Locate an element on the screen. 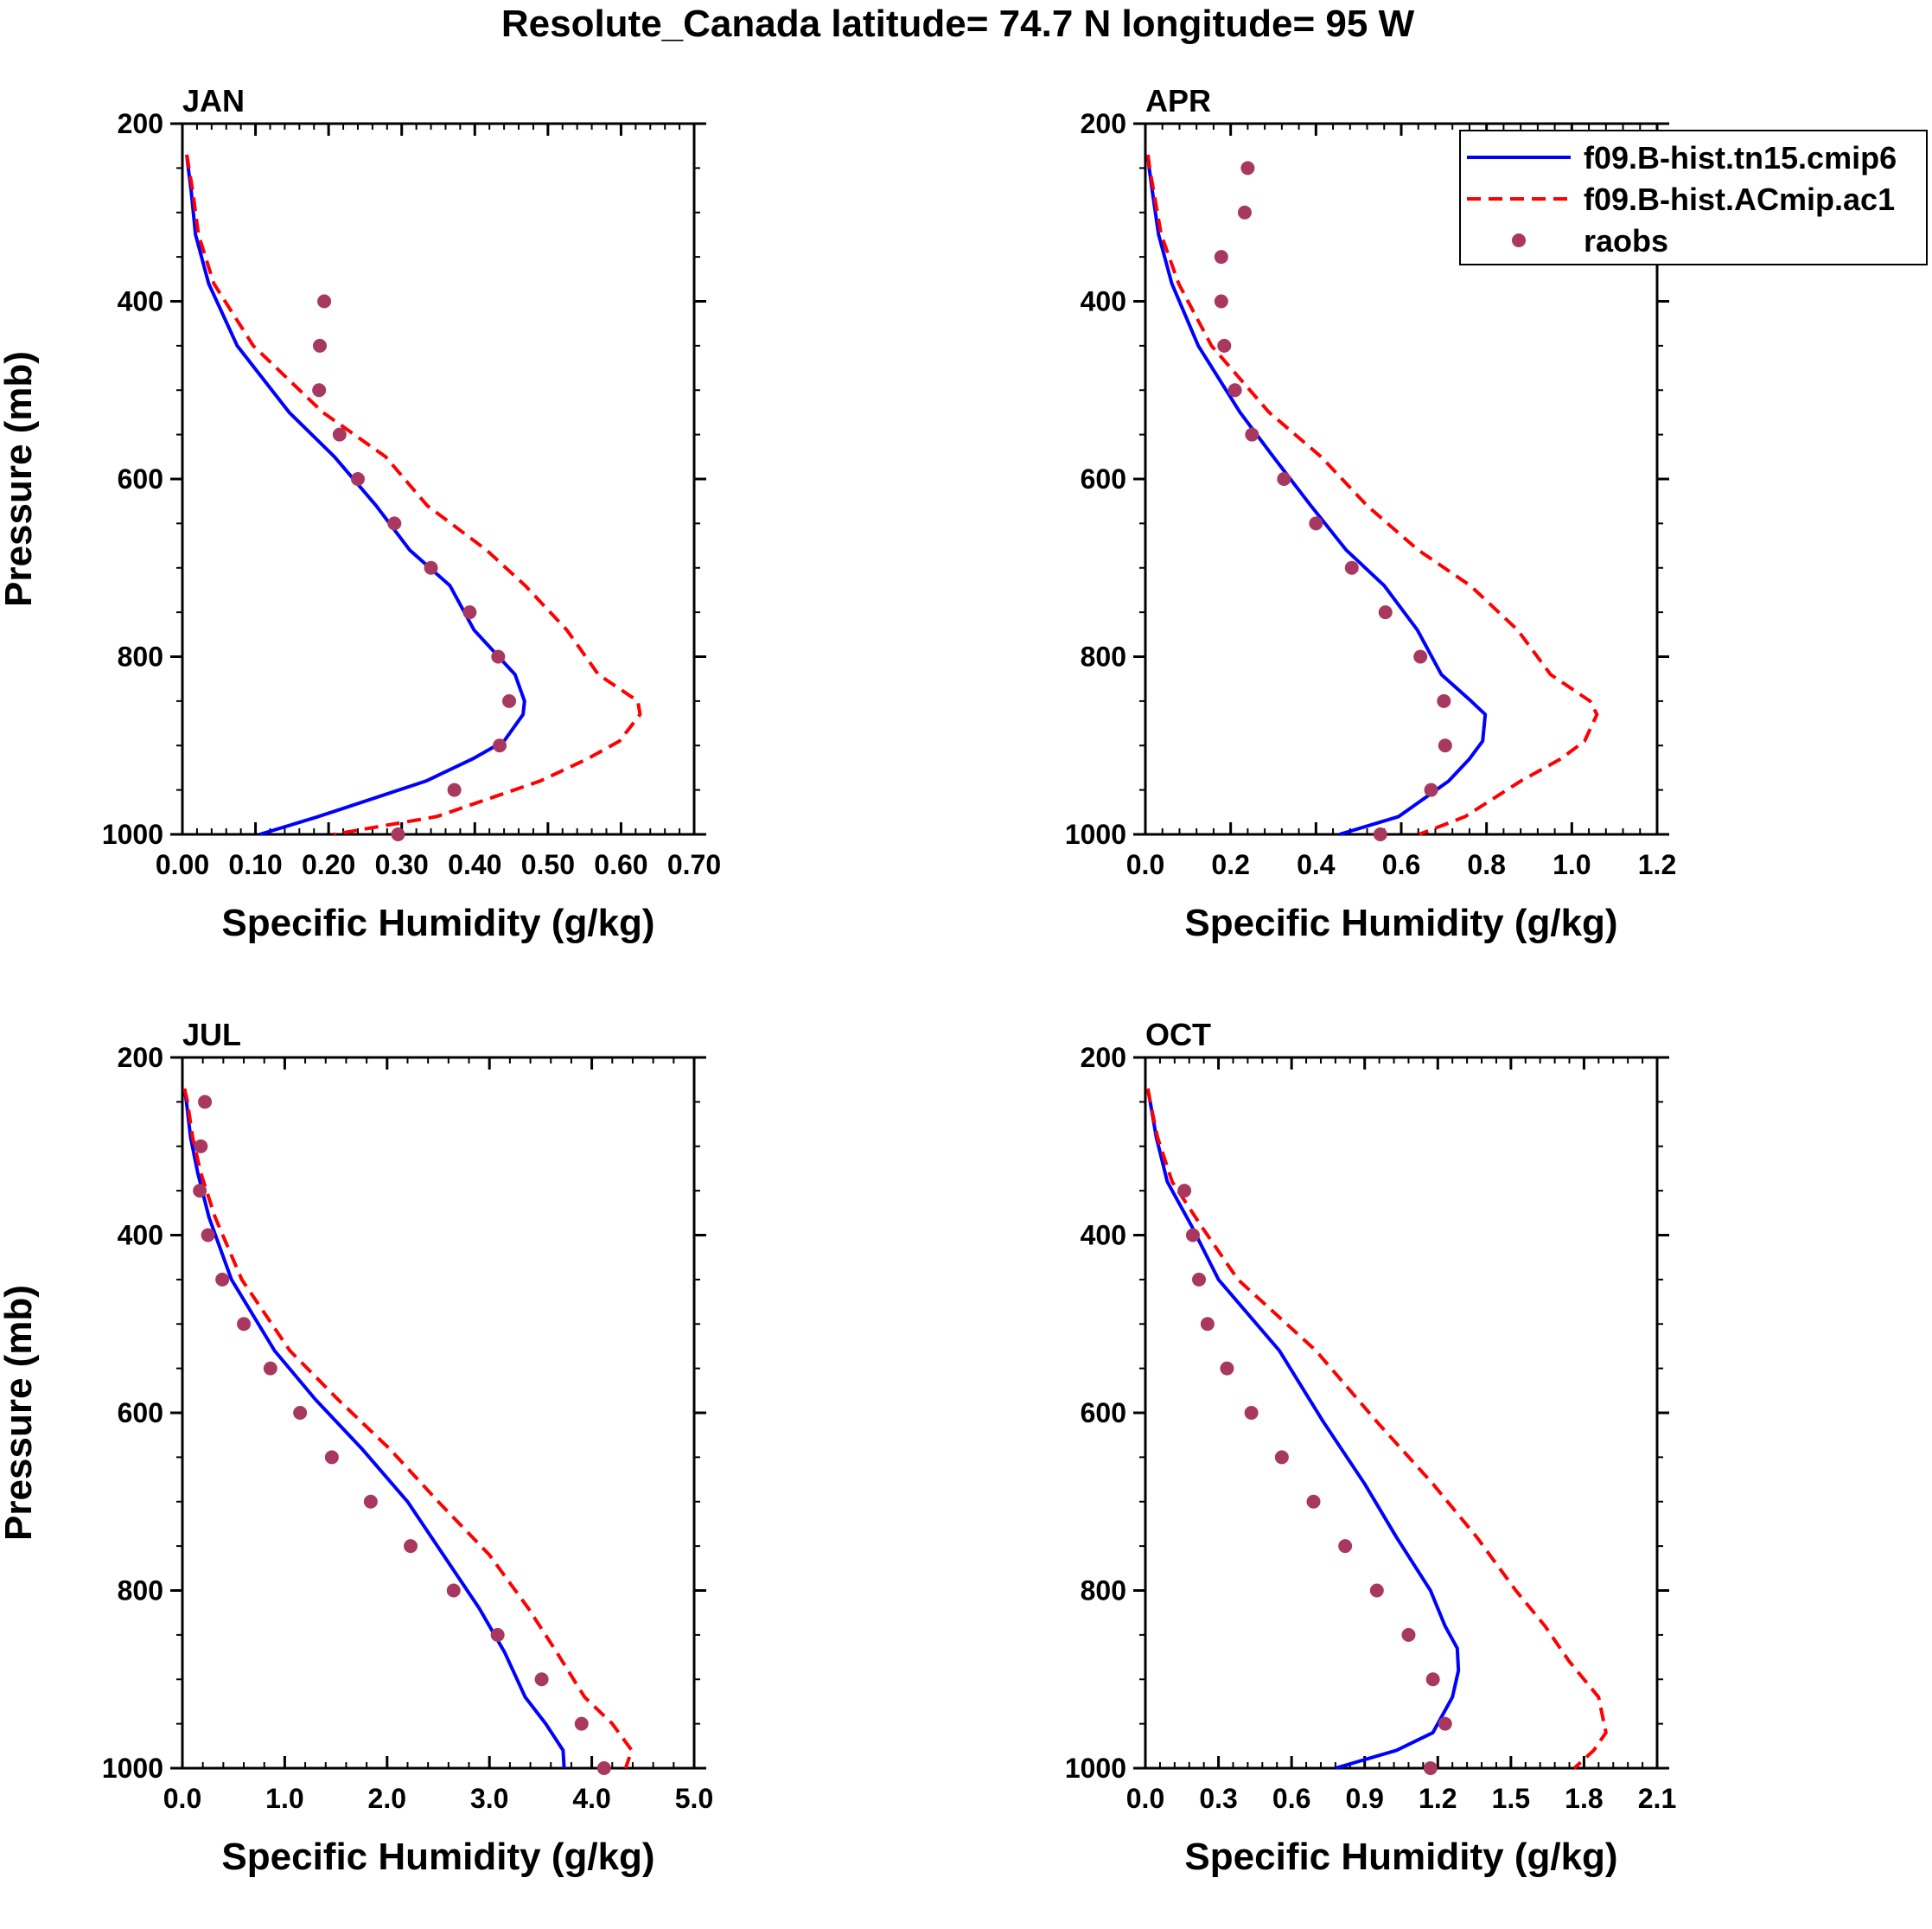 The image size is (1932, 1929). x-tick-label: 1.2 is located at coordinates (1657, 864).